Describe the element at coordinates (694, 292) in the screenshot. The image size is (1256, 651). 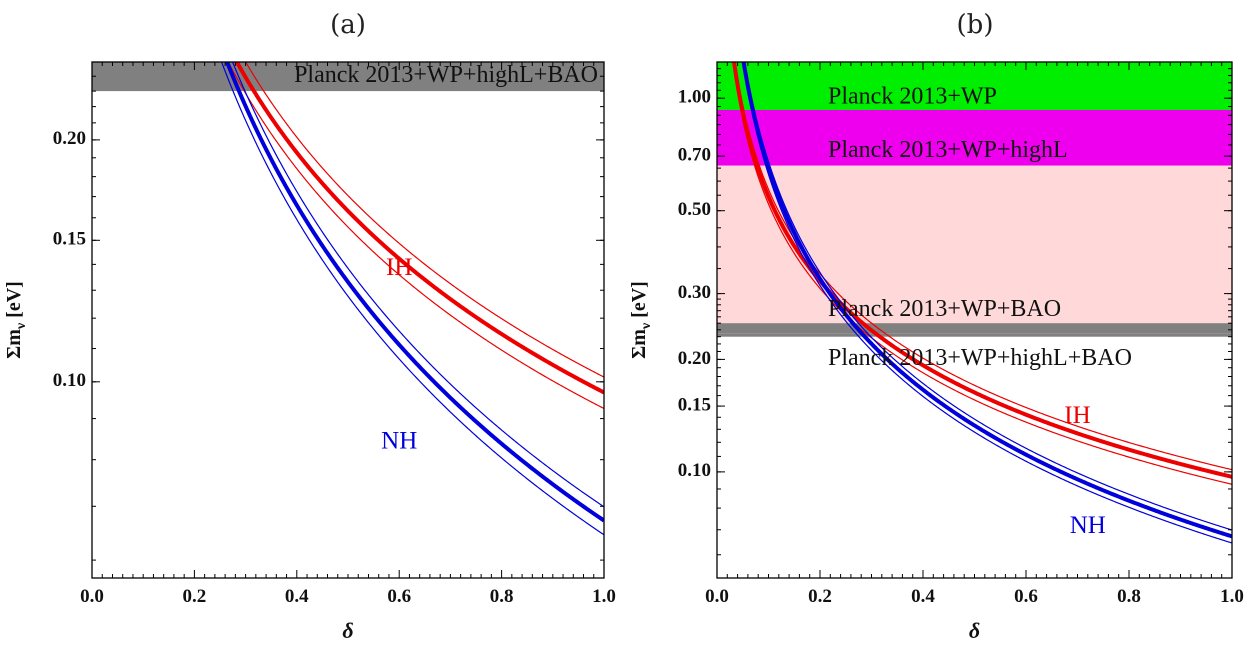
I see `y-tick-label: 0.30` at that location.